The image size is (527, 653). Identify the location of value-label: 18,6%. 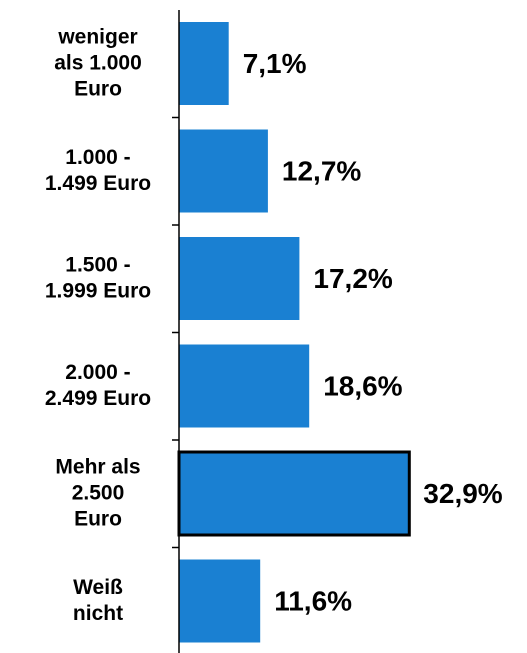
(362, 385).